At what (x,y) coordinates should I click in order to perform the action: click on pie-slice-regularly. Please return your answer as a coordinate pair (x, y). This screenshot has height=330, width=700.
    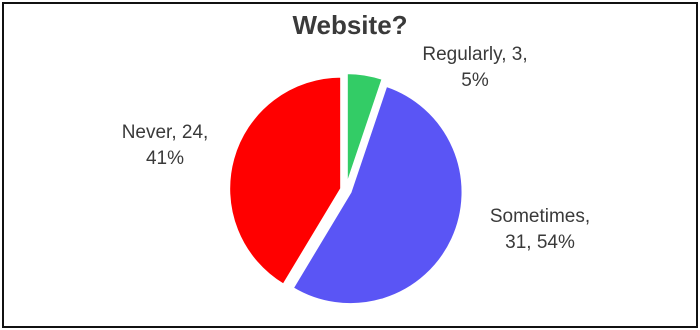
    Looking at the image, I should click on (364, 129).